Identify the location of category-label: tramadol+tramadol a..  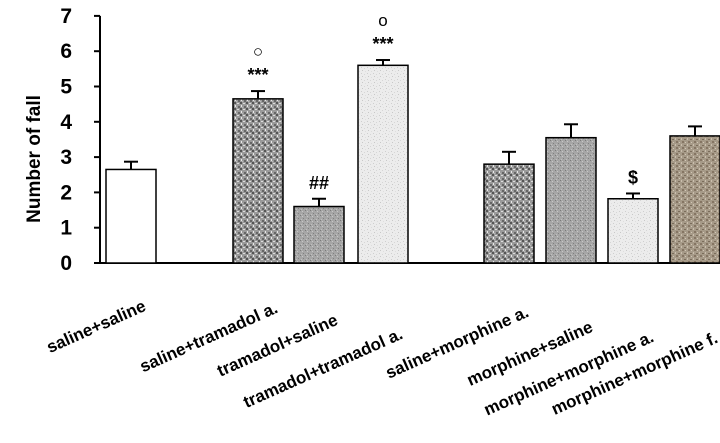
(322, 367).